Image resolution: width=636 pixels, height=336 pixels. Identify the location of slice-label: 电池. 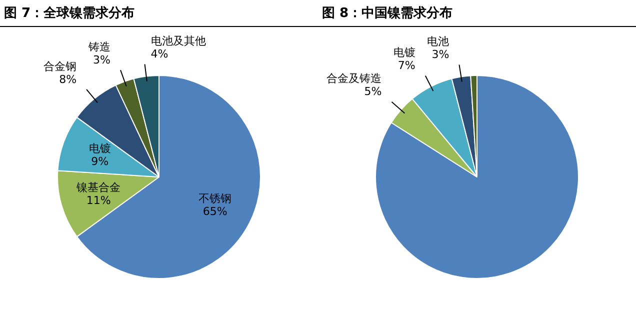
(438, 41).